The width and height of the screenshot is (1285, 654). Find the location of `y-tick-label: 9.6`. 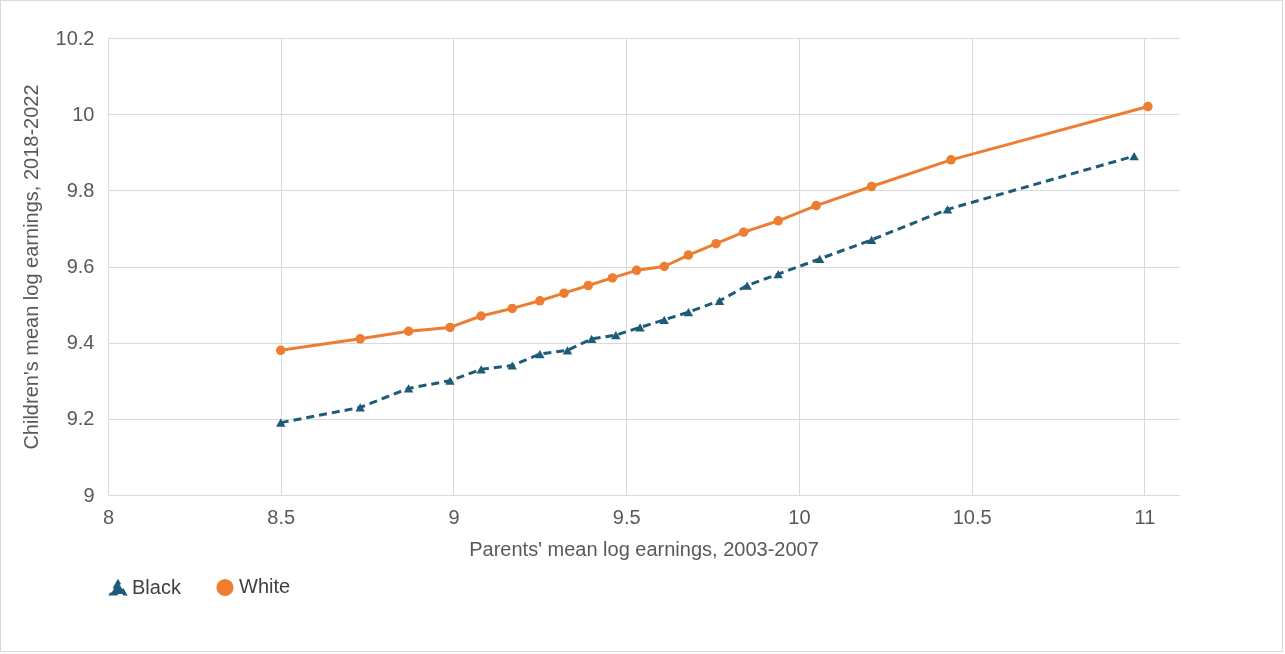

y-tick-label: 9.6 is located at coordinates (80, 266).